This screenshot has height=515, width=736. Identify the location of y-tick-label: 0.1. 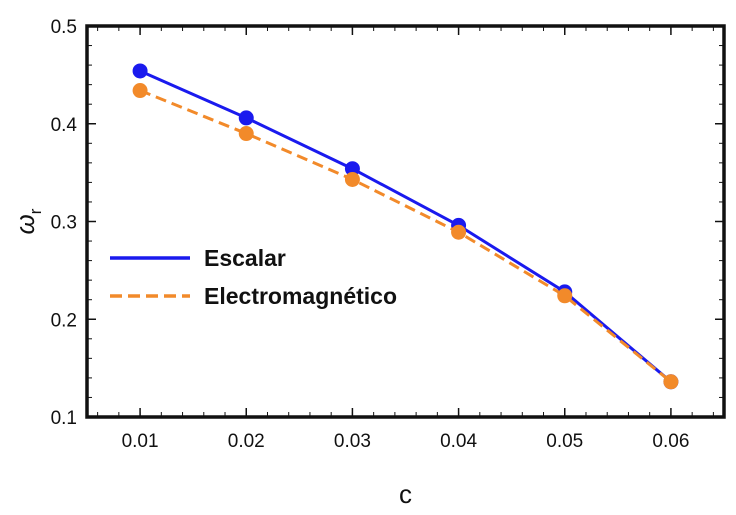
(64, 418).